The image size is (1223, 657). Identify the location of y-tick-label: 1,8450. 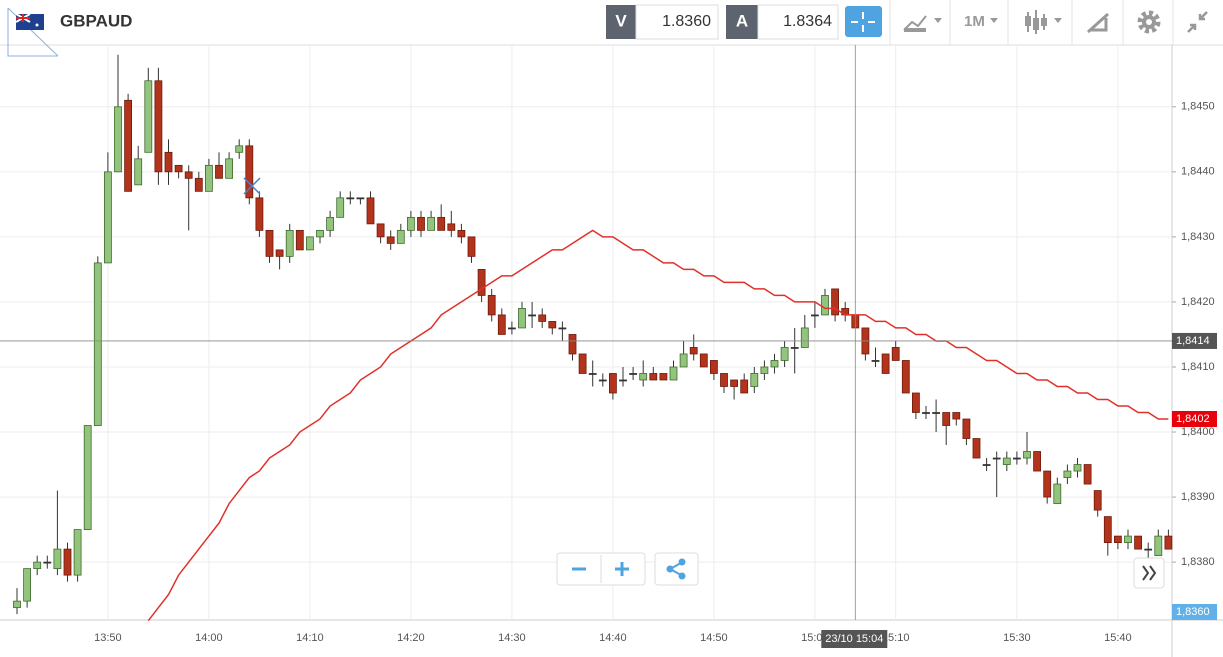
(1198, 107).